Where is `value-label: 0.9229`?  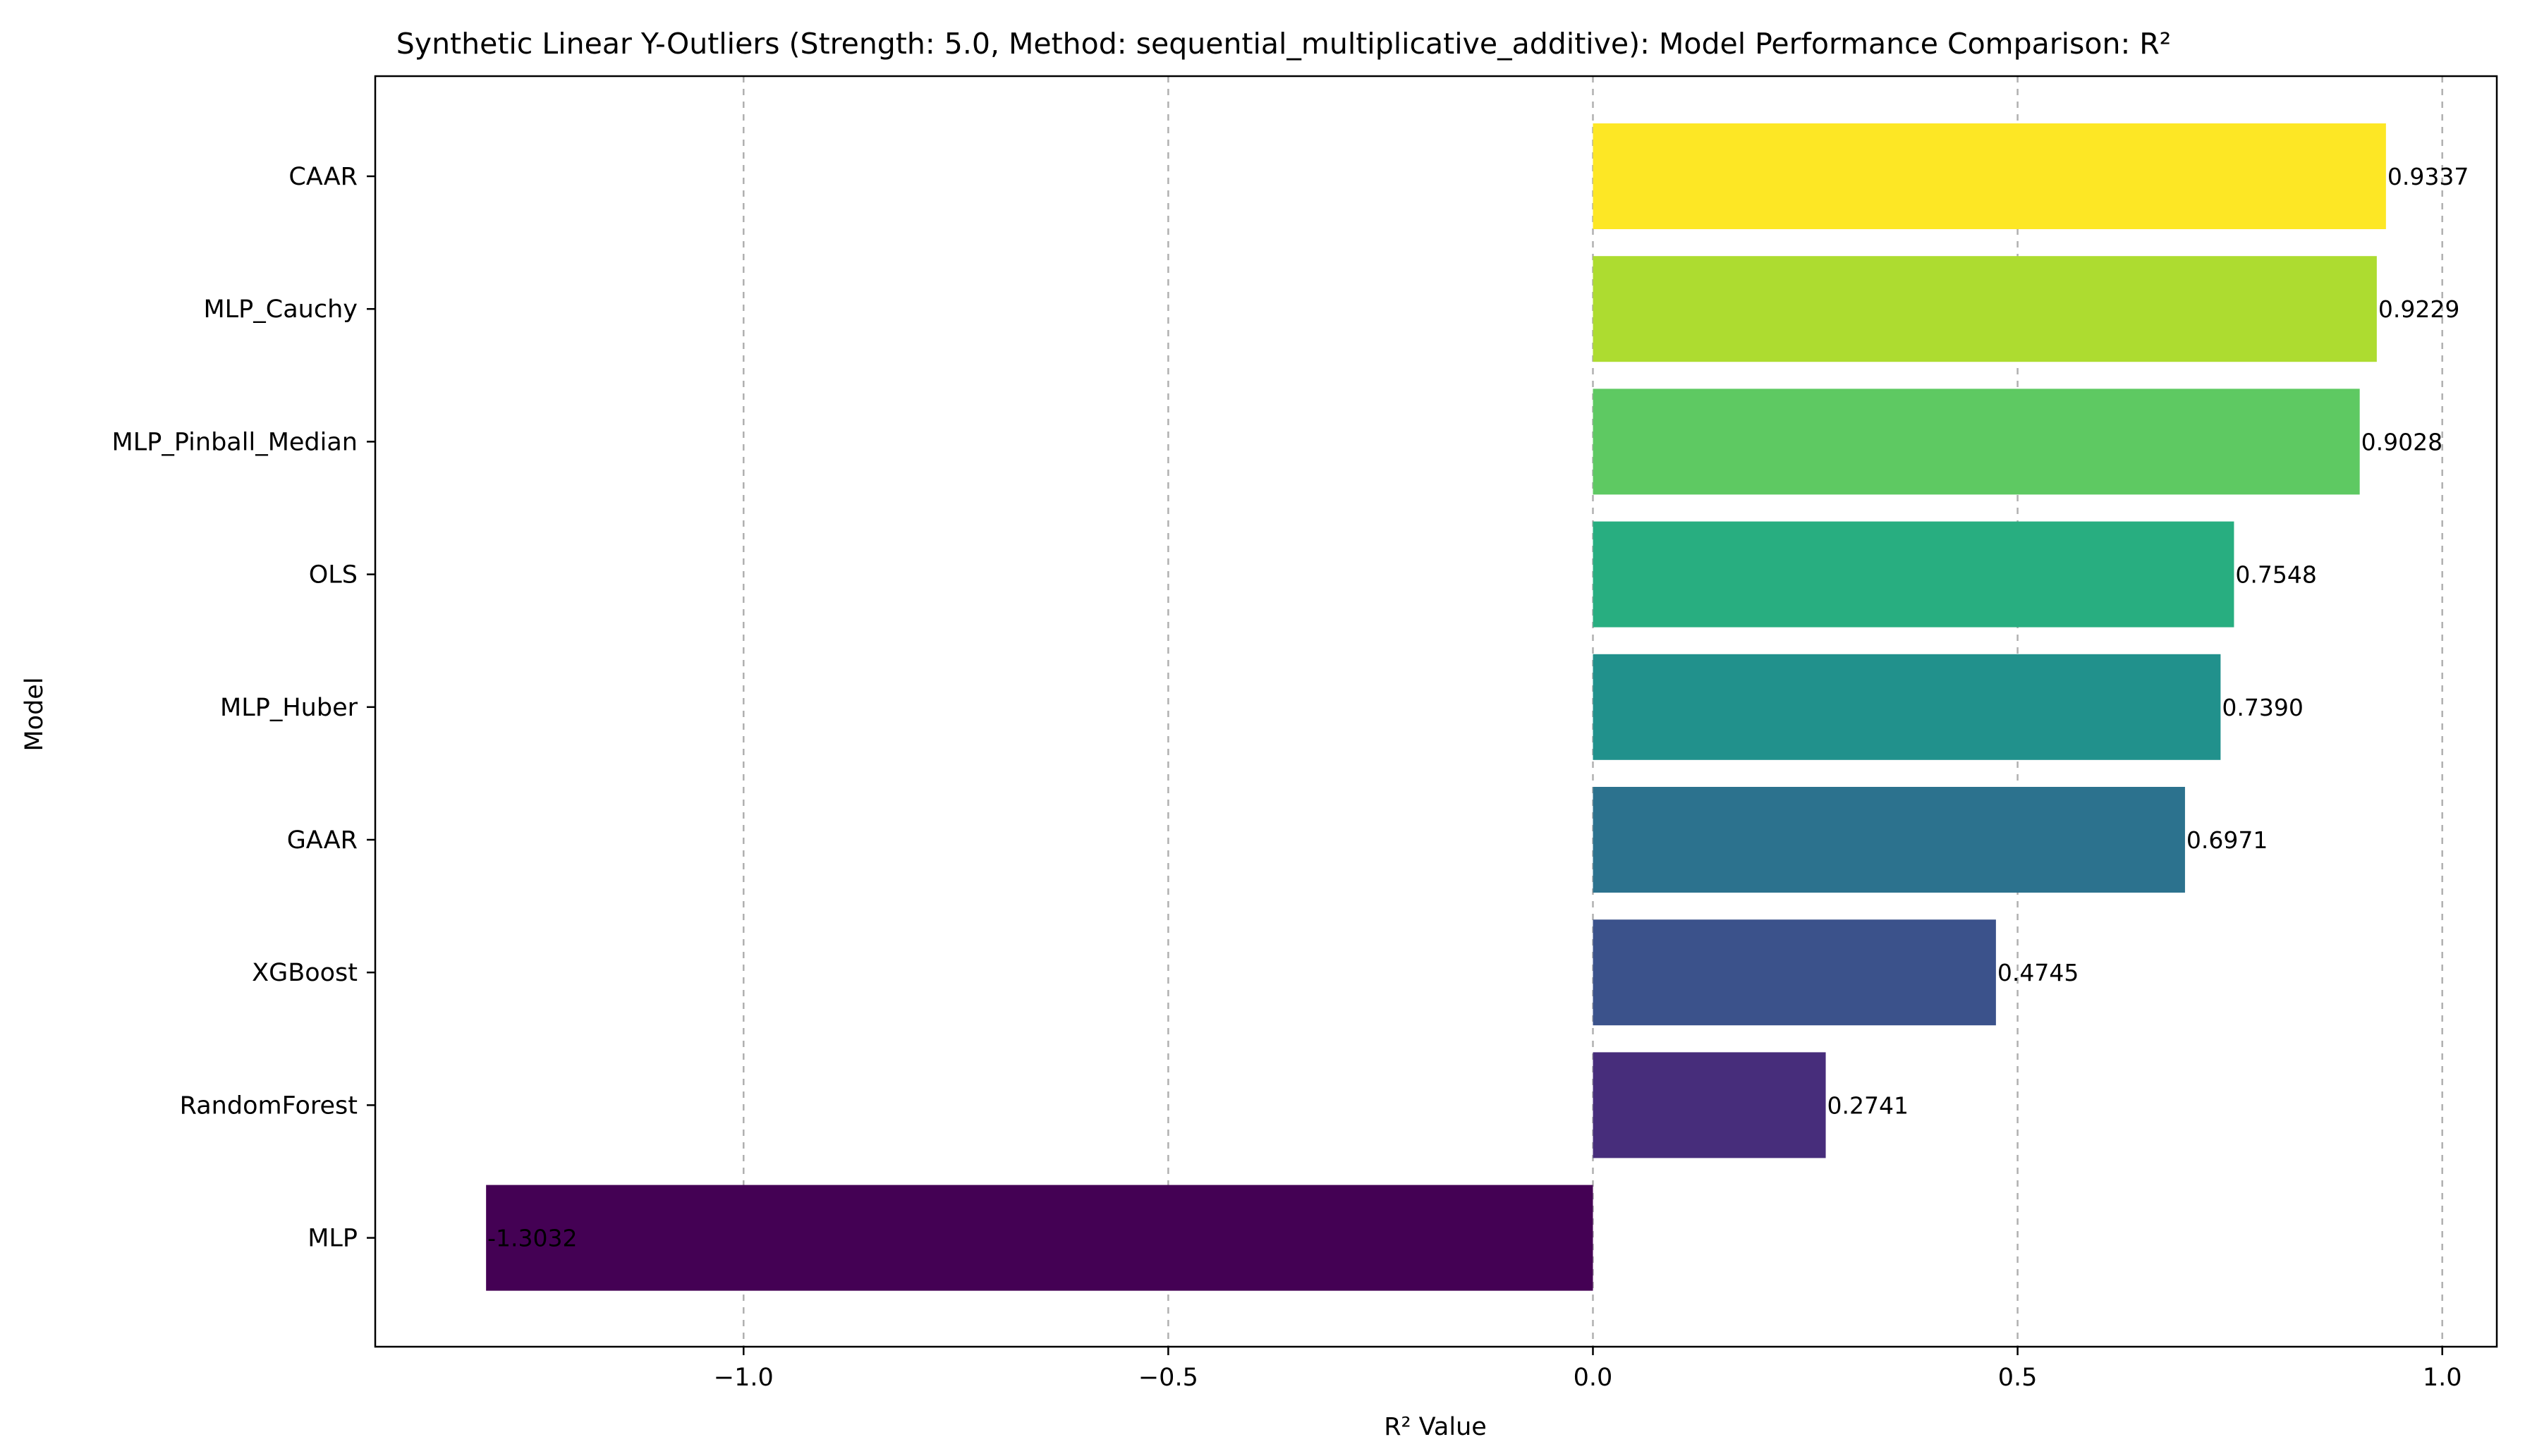
value-label: 0.9229 is located at coordinates (2418, 309).